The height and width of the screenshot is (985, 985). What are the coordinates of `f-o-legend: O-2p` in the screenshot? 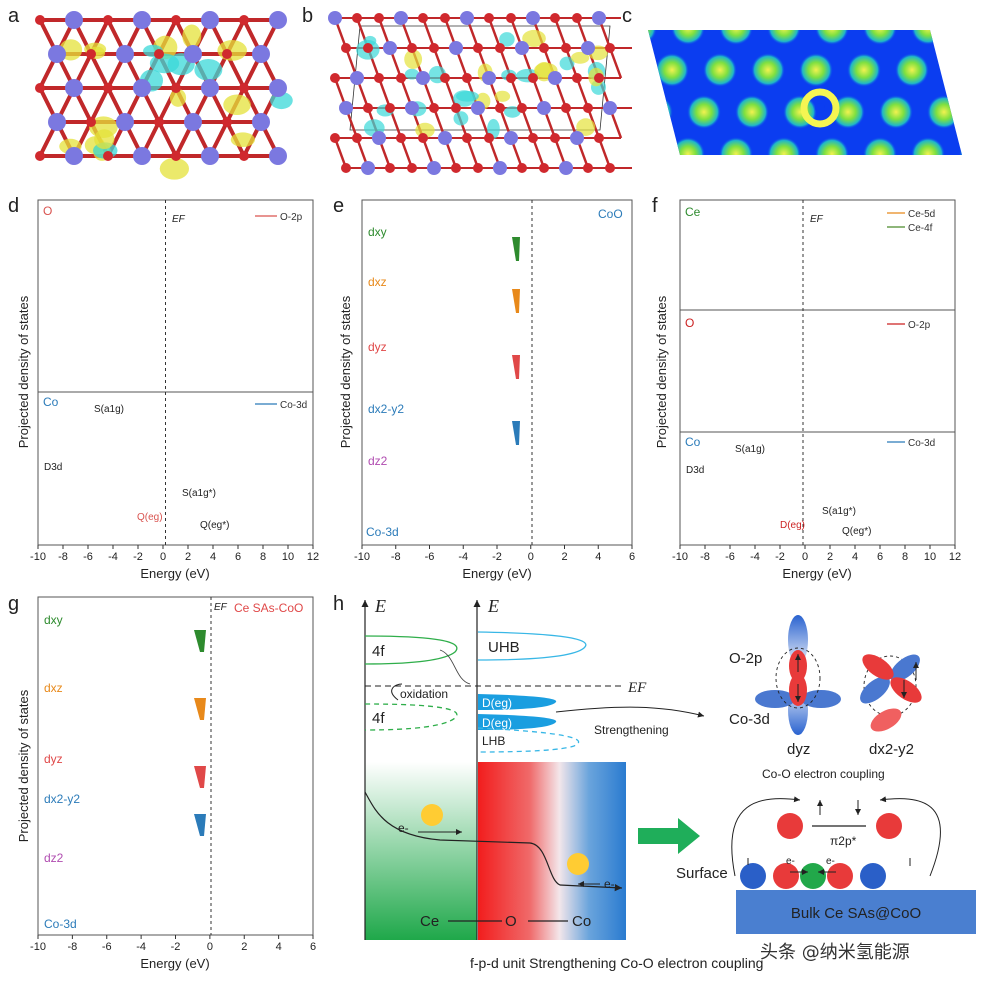 It's located at (919, 325).